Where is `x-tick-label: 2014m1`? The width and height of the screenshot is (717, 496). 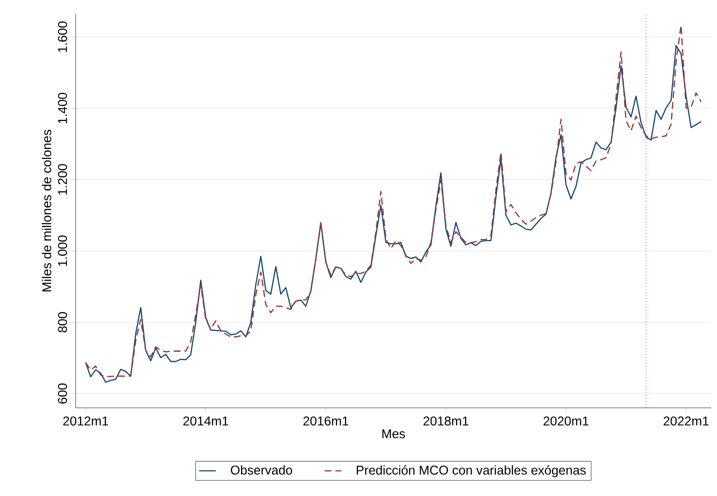 x-tick-label: 2014m1 is located at coordinates (205, 421).